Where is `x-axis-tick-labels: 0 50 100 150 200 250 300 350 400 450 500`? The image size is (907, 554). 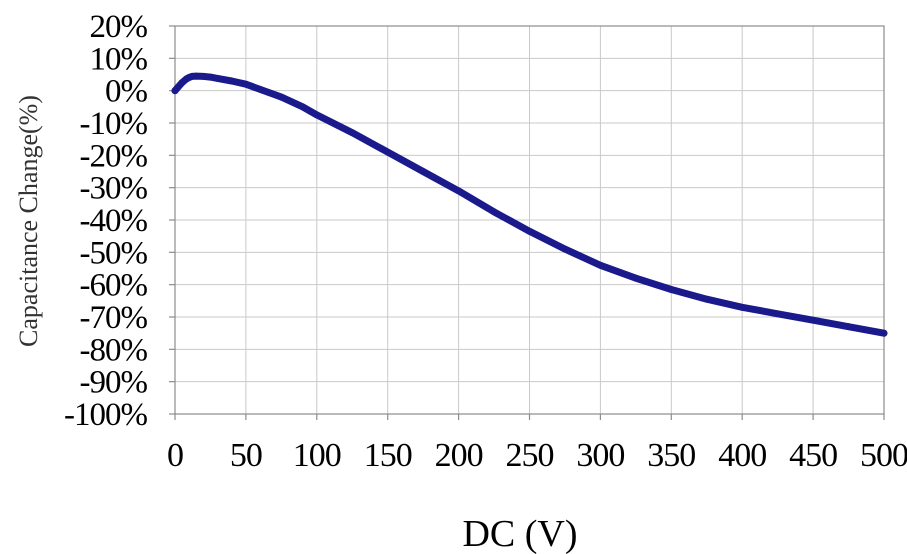 x-axis-tick-labels: 0 50 100 150 200 250 300 350 400 450 500 is located at coordinates (537, 455).